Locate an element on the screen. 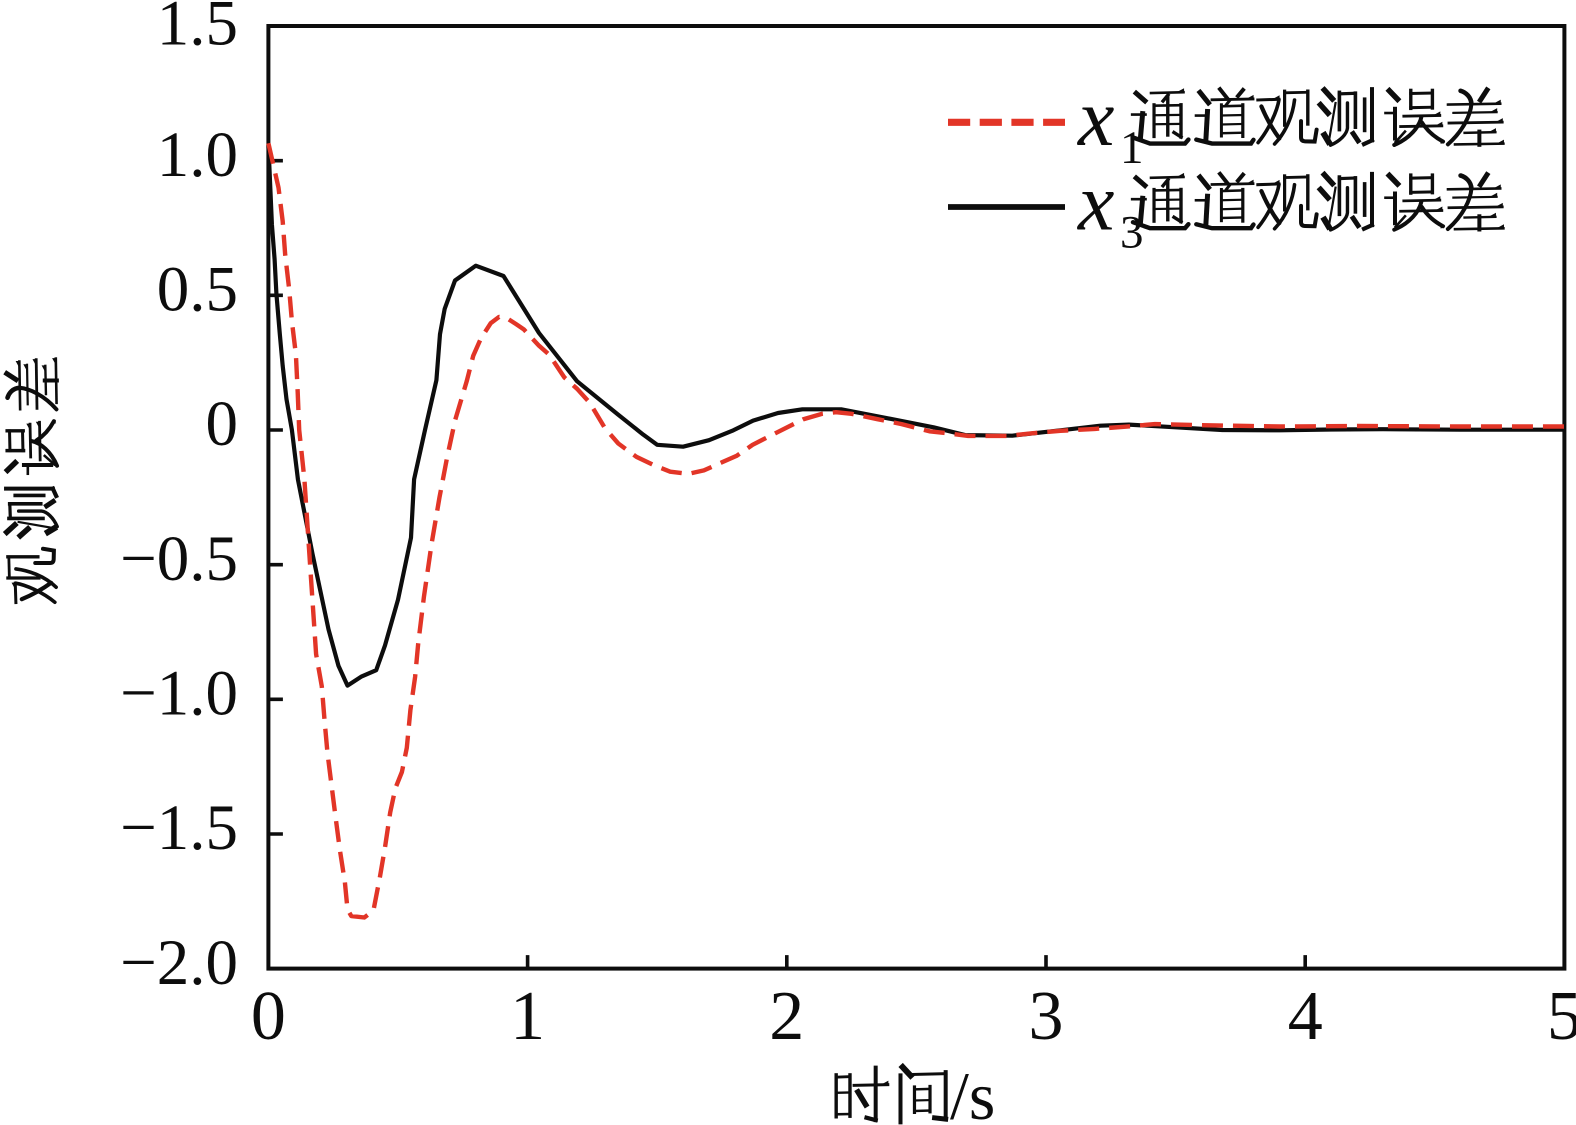 The height and width of the screenshot is (1125, 1576). svg-text: 0.5 is located at coordinates (197, 290).